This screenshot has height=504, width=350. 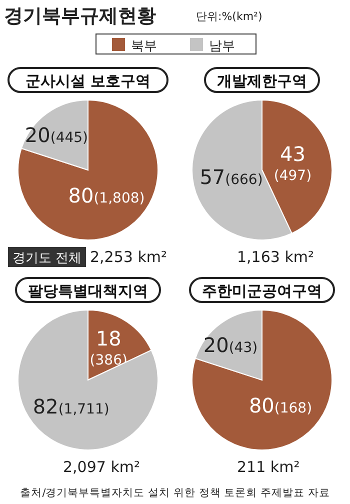 I want to click on text: 1,163 km², so click(x=275, y=257).